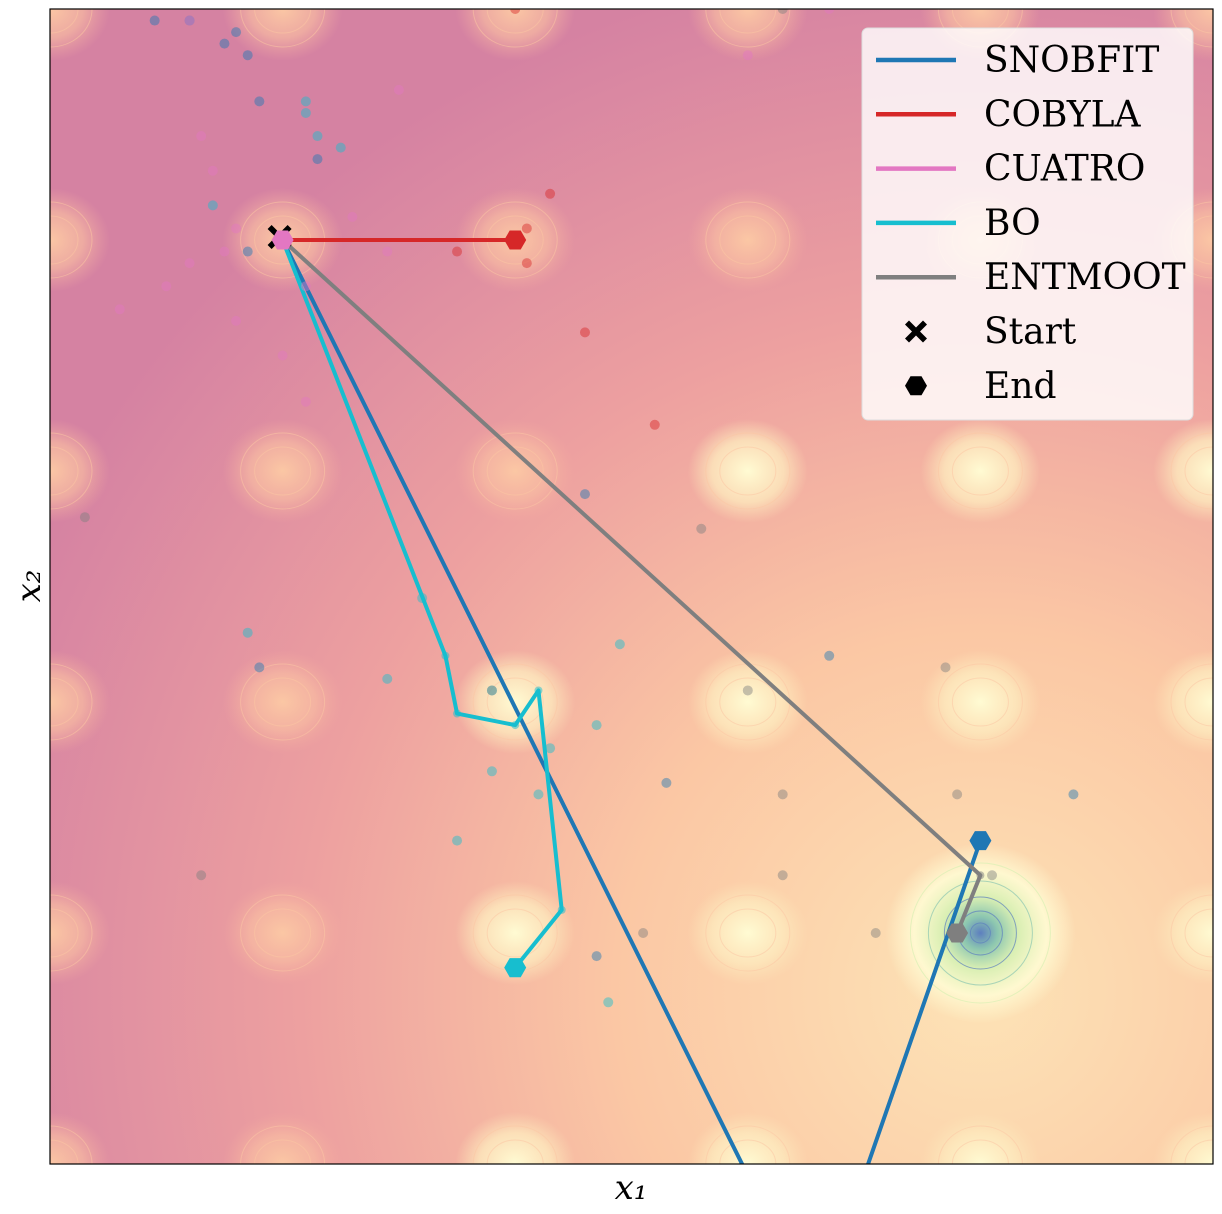 The image size is (1222, 1214). Describe the element at coordinates (631, 1188) in the screenshot. I see `x-axis-label: x₁` at that location.